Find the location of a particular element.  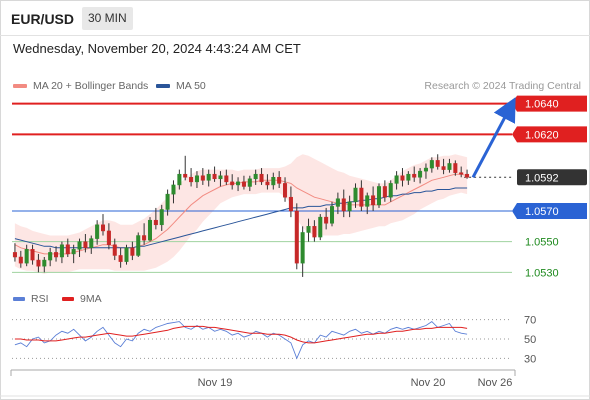

timeframe-button: 30 MIN is located at coordinates (107, 18).